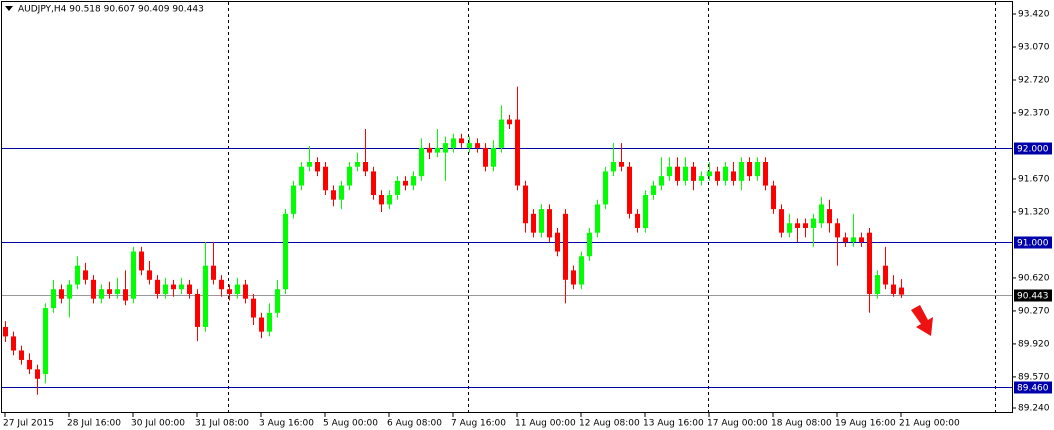 The height and width of the screenshot is (430, 1054). Describe the element at coordinates (545, 424) in the screenshot. I see `x-tick-label: 11 Aug 00:00` at that location.